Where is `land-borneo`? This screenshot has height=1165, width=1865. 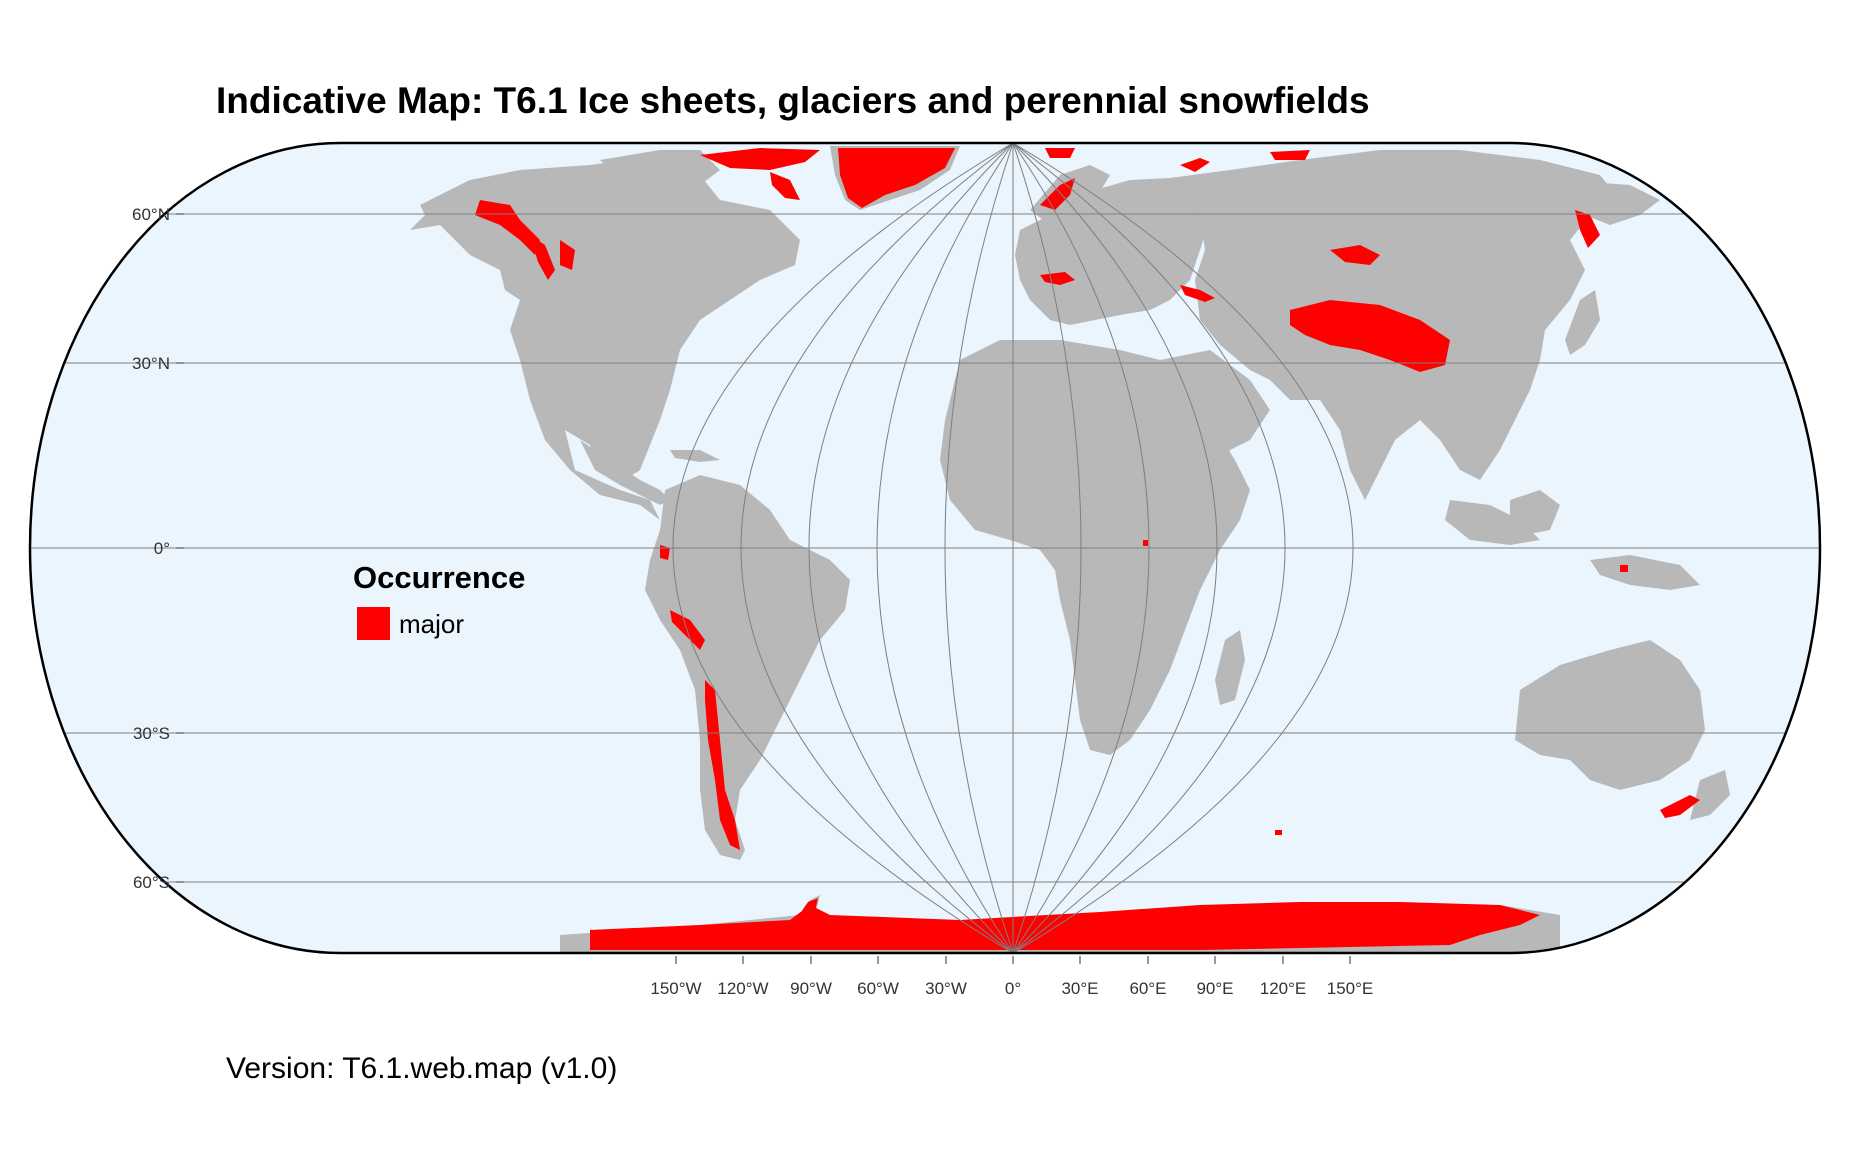 land-borneo is located at coordinates (1535, 512).